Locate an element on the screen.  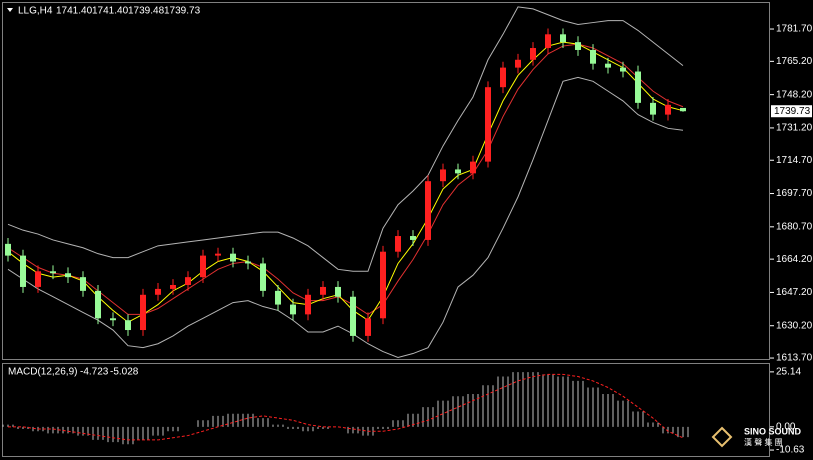
y-tick-label: 1664.20 is located at coordinates (794, 259).